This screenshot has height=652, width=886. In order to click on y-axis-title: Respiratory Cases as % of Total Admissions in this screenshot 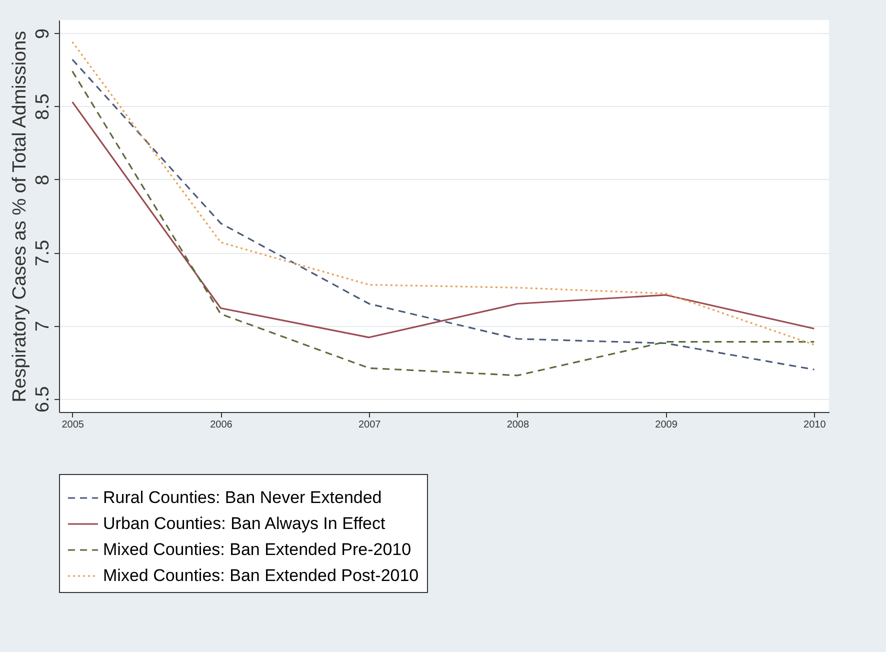, I will do `click(20, 216)`.